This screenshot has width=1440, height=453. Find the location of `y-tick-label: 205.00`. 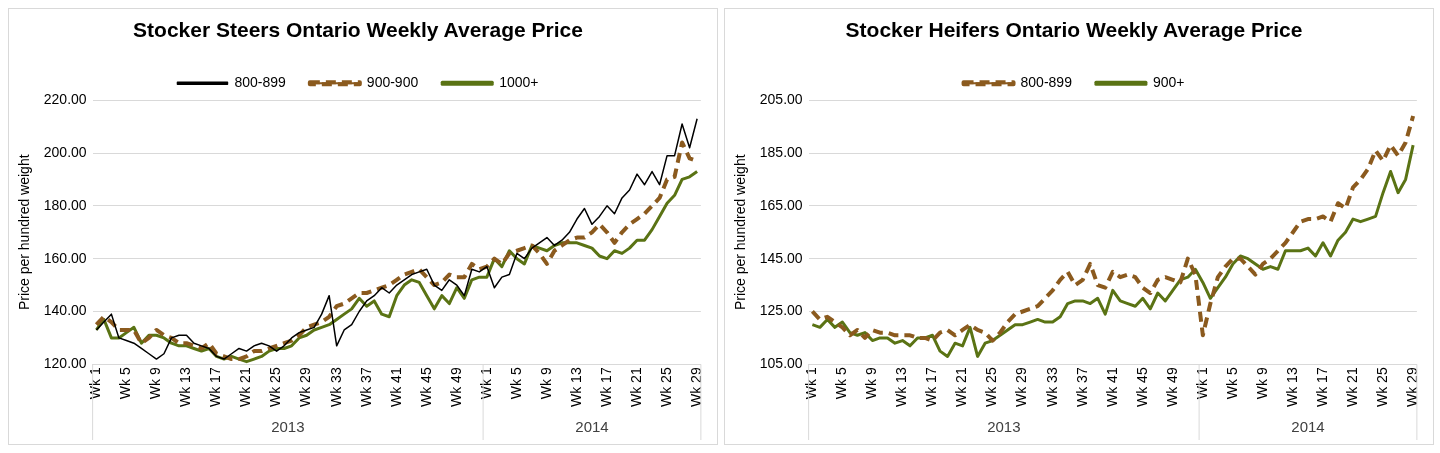

y-tick-label: 205.00 is located at coordinates (781, 99).